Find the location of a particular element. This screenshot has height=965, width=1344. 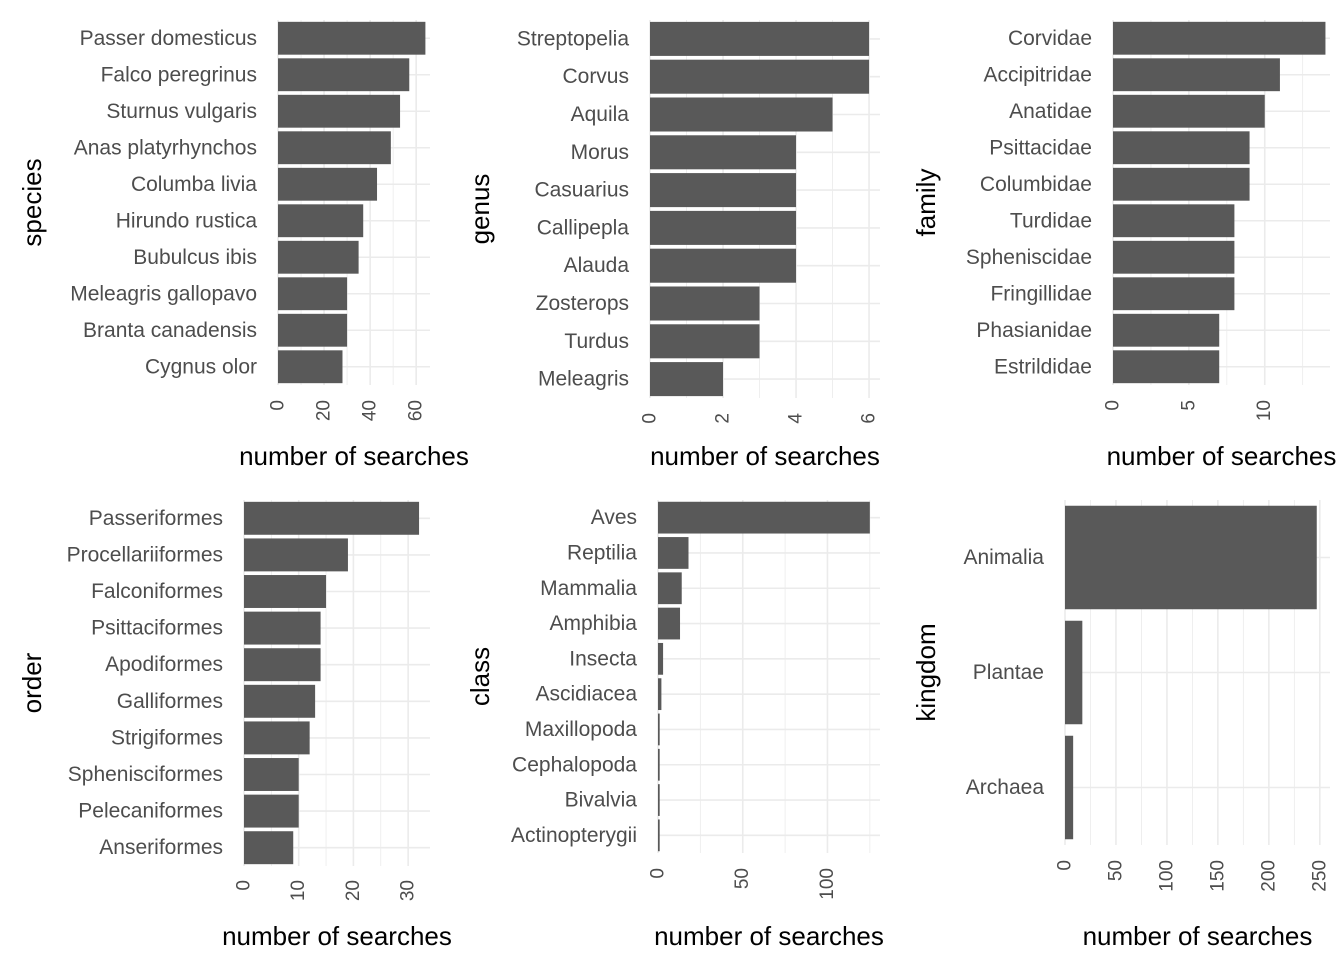

category-label: Falconiformes is located at coordinates (157, 591).